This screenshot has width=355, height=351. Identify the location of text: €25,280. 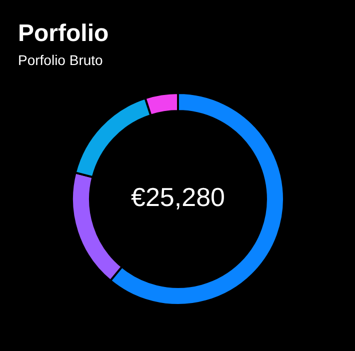
(178, 197).